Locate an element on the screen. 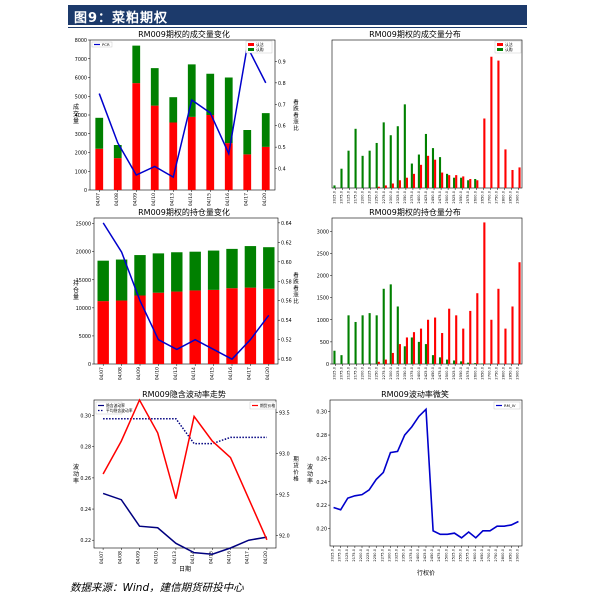  y2-axis-label: 期 is located at coordinates (296, 459).